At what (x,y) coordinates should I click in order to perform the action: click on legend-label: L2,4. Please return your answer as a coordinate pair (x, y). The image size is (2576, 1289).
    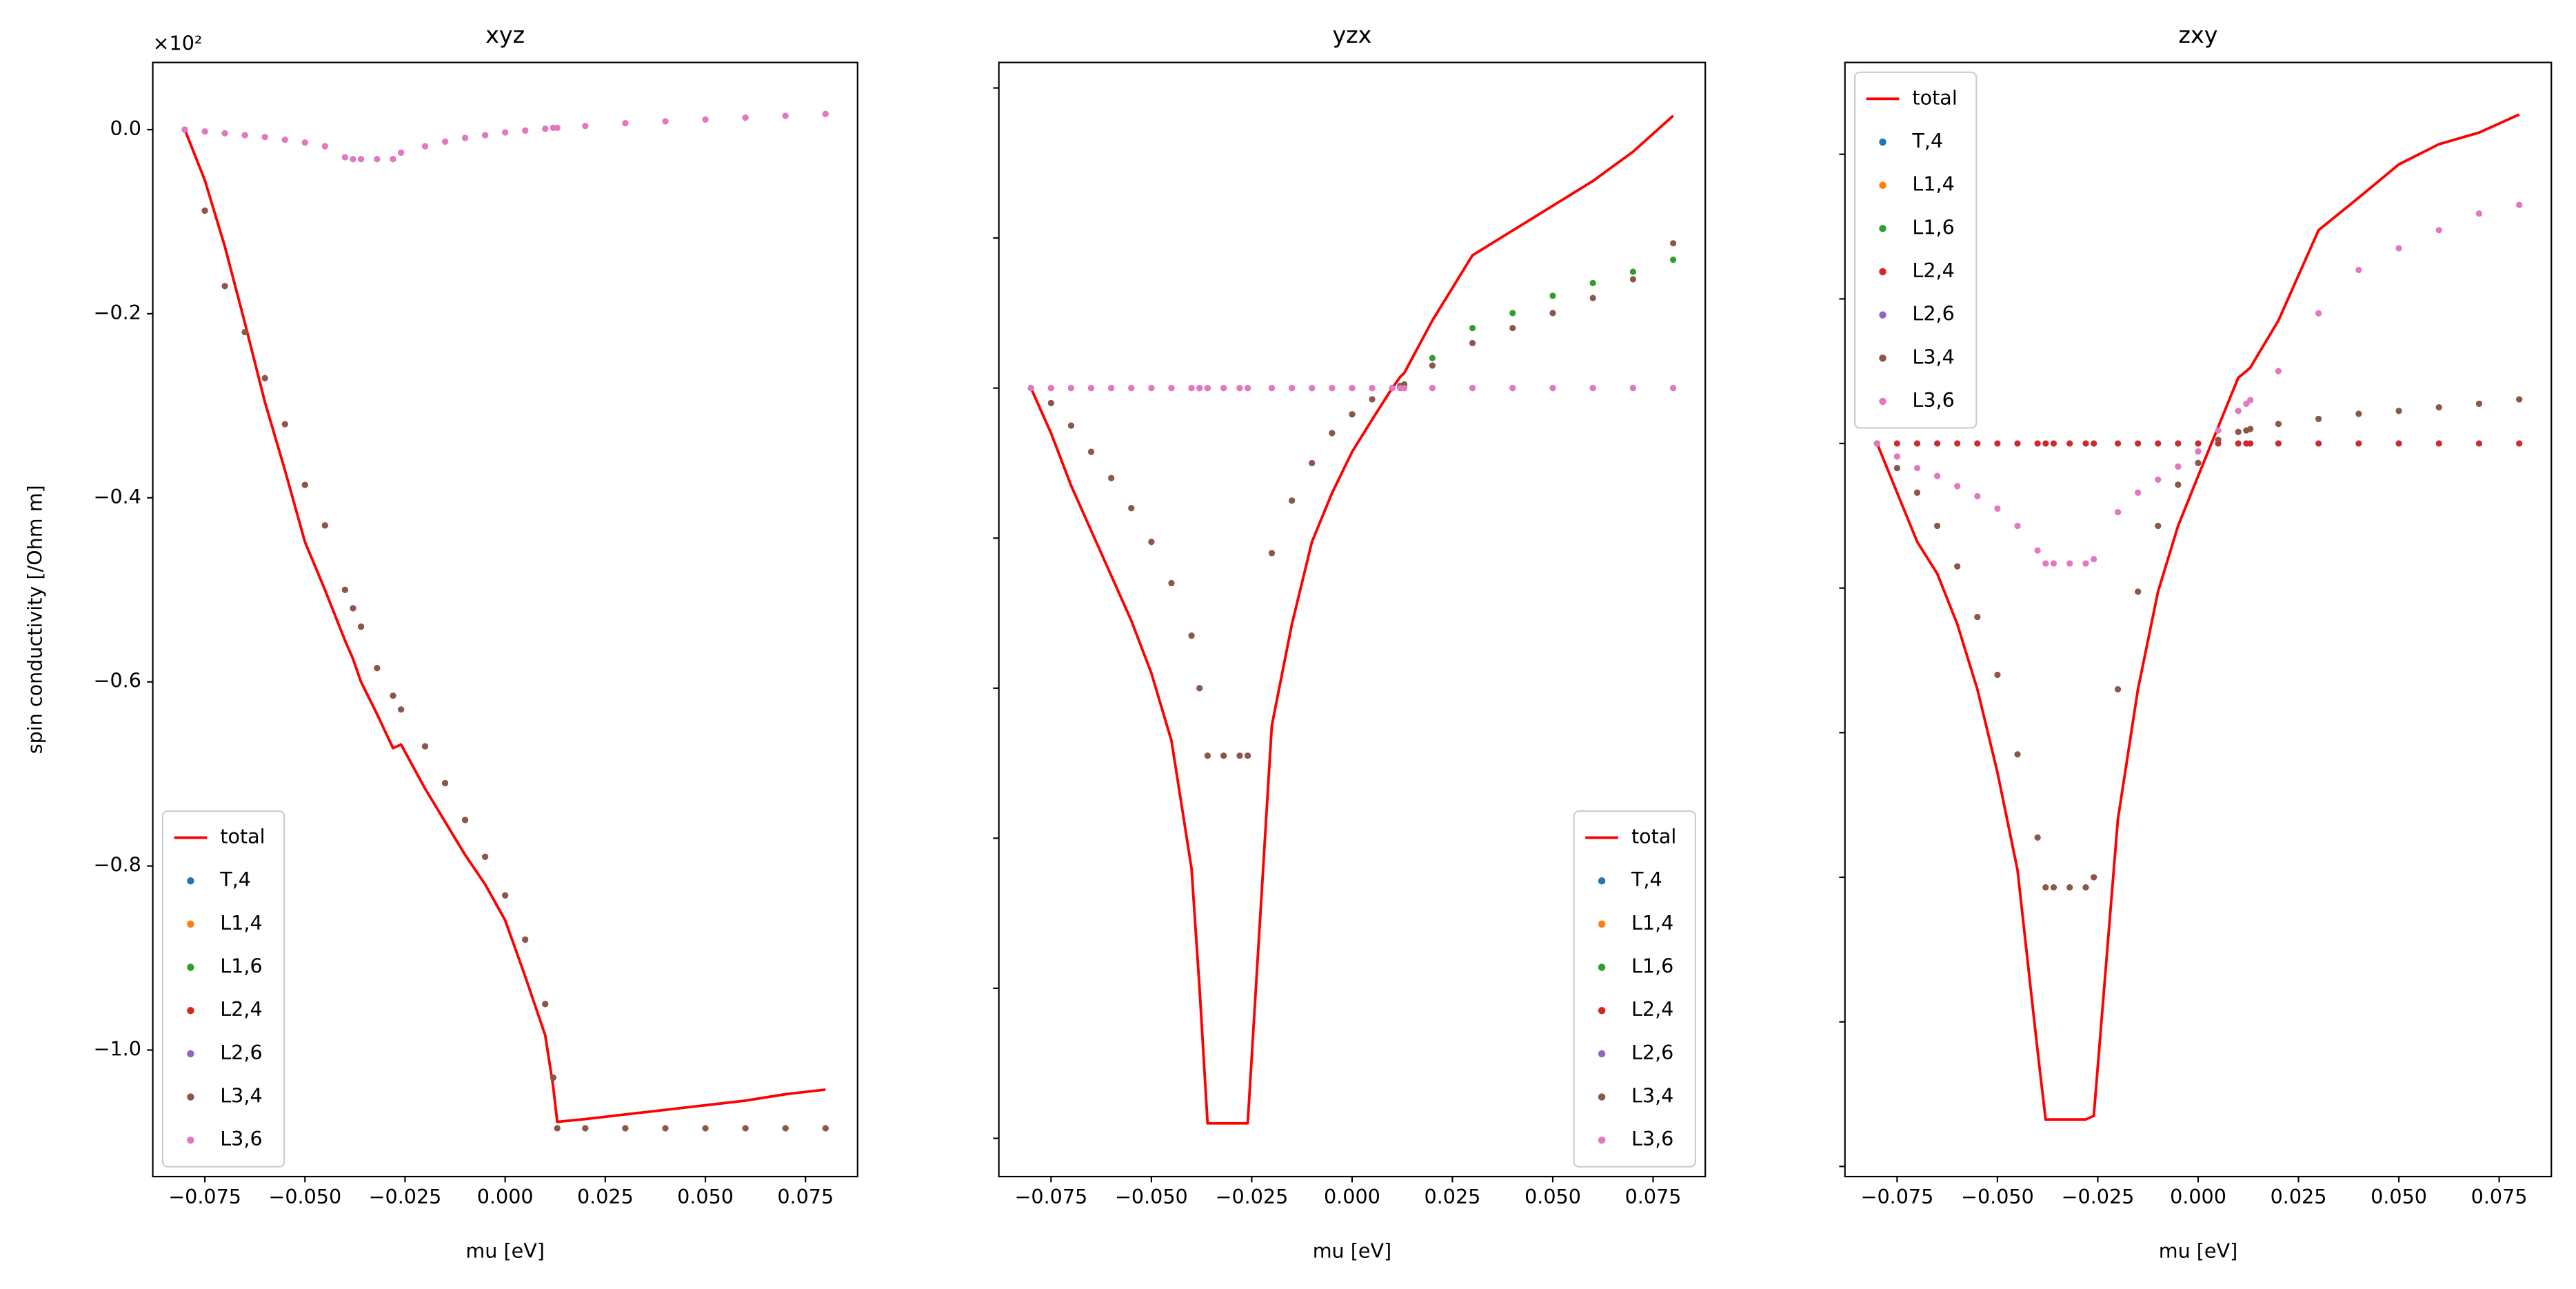
    Looking at the image, I should click on (1933, 270).